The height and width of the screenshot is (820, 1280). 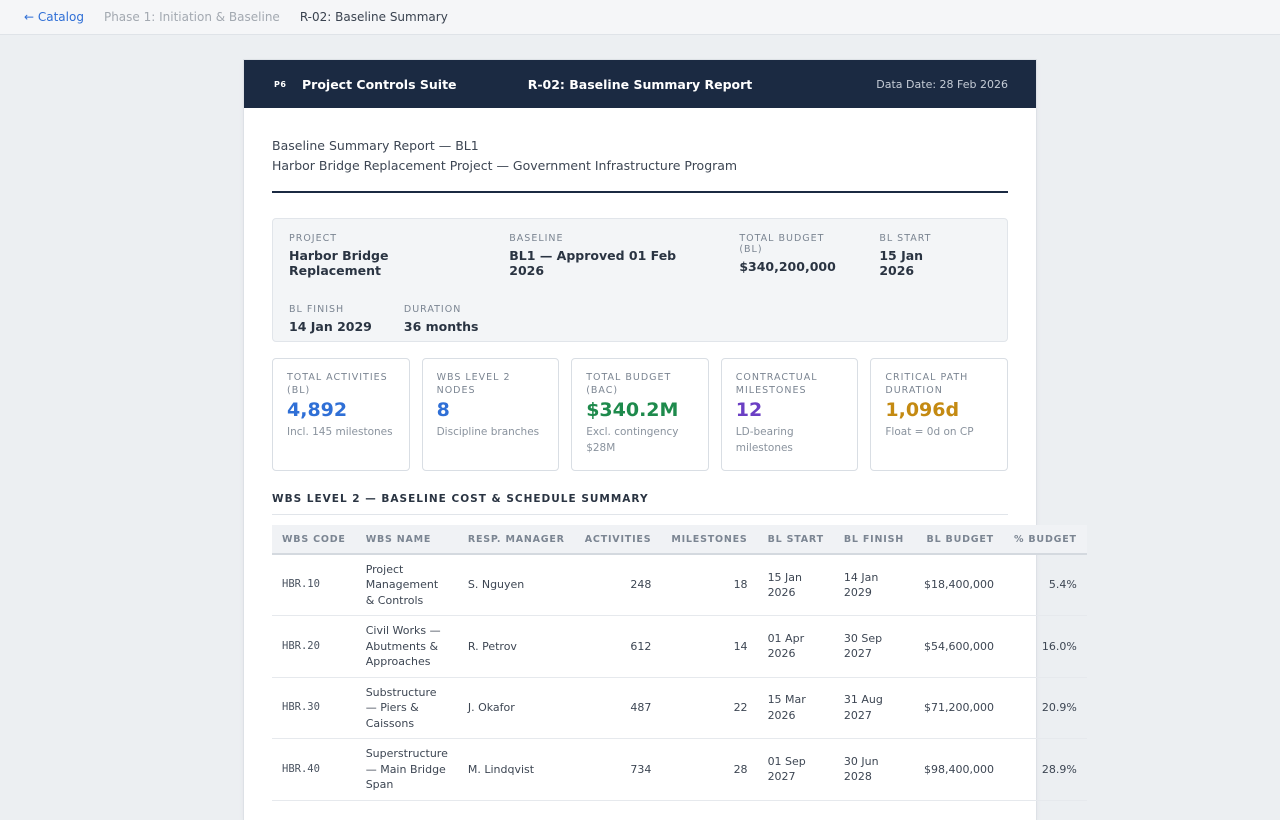 I want to click on cell-milestones: 18, so click(x=709, y=585).